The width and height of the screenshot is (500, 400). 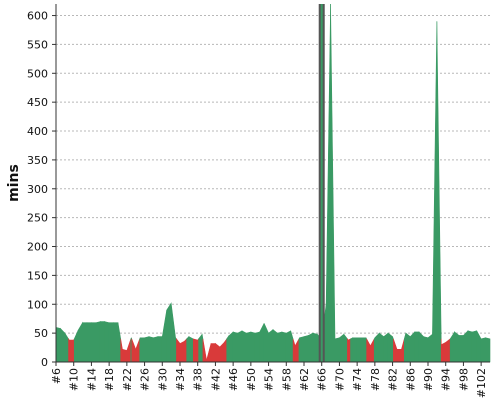 What do you see at coordinates (37, 275) in the screenshot?
I see `y-tick-label: 150` at bounding box center [37, 275].